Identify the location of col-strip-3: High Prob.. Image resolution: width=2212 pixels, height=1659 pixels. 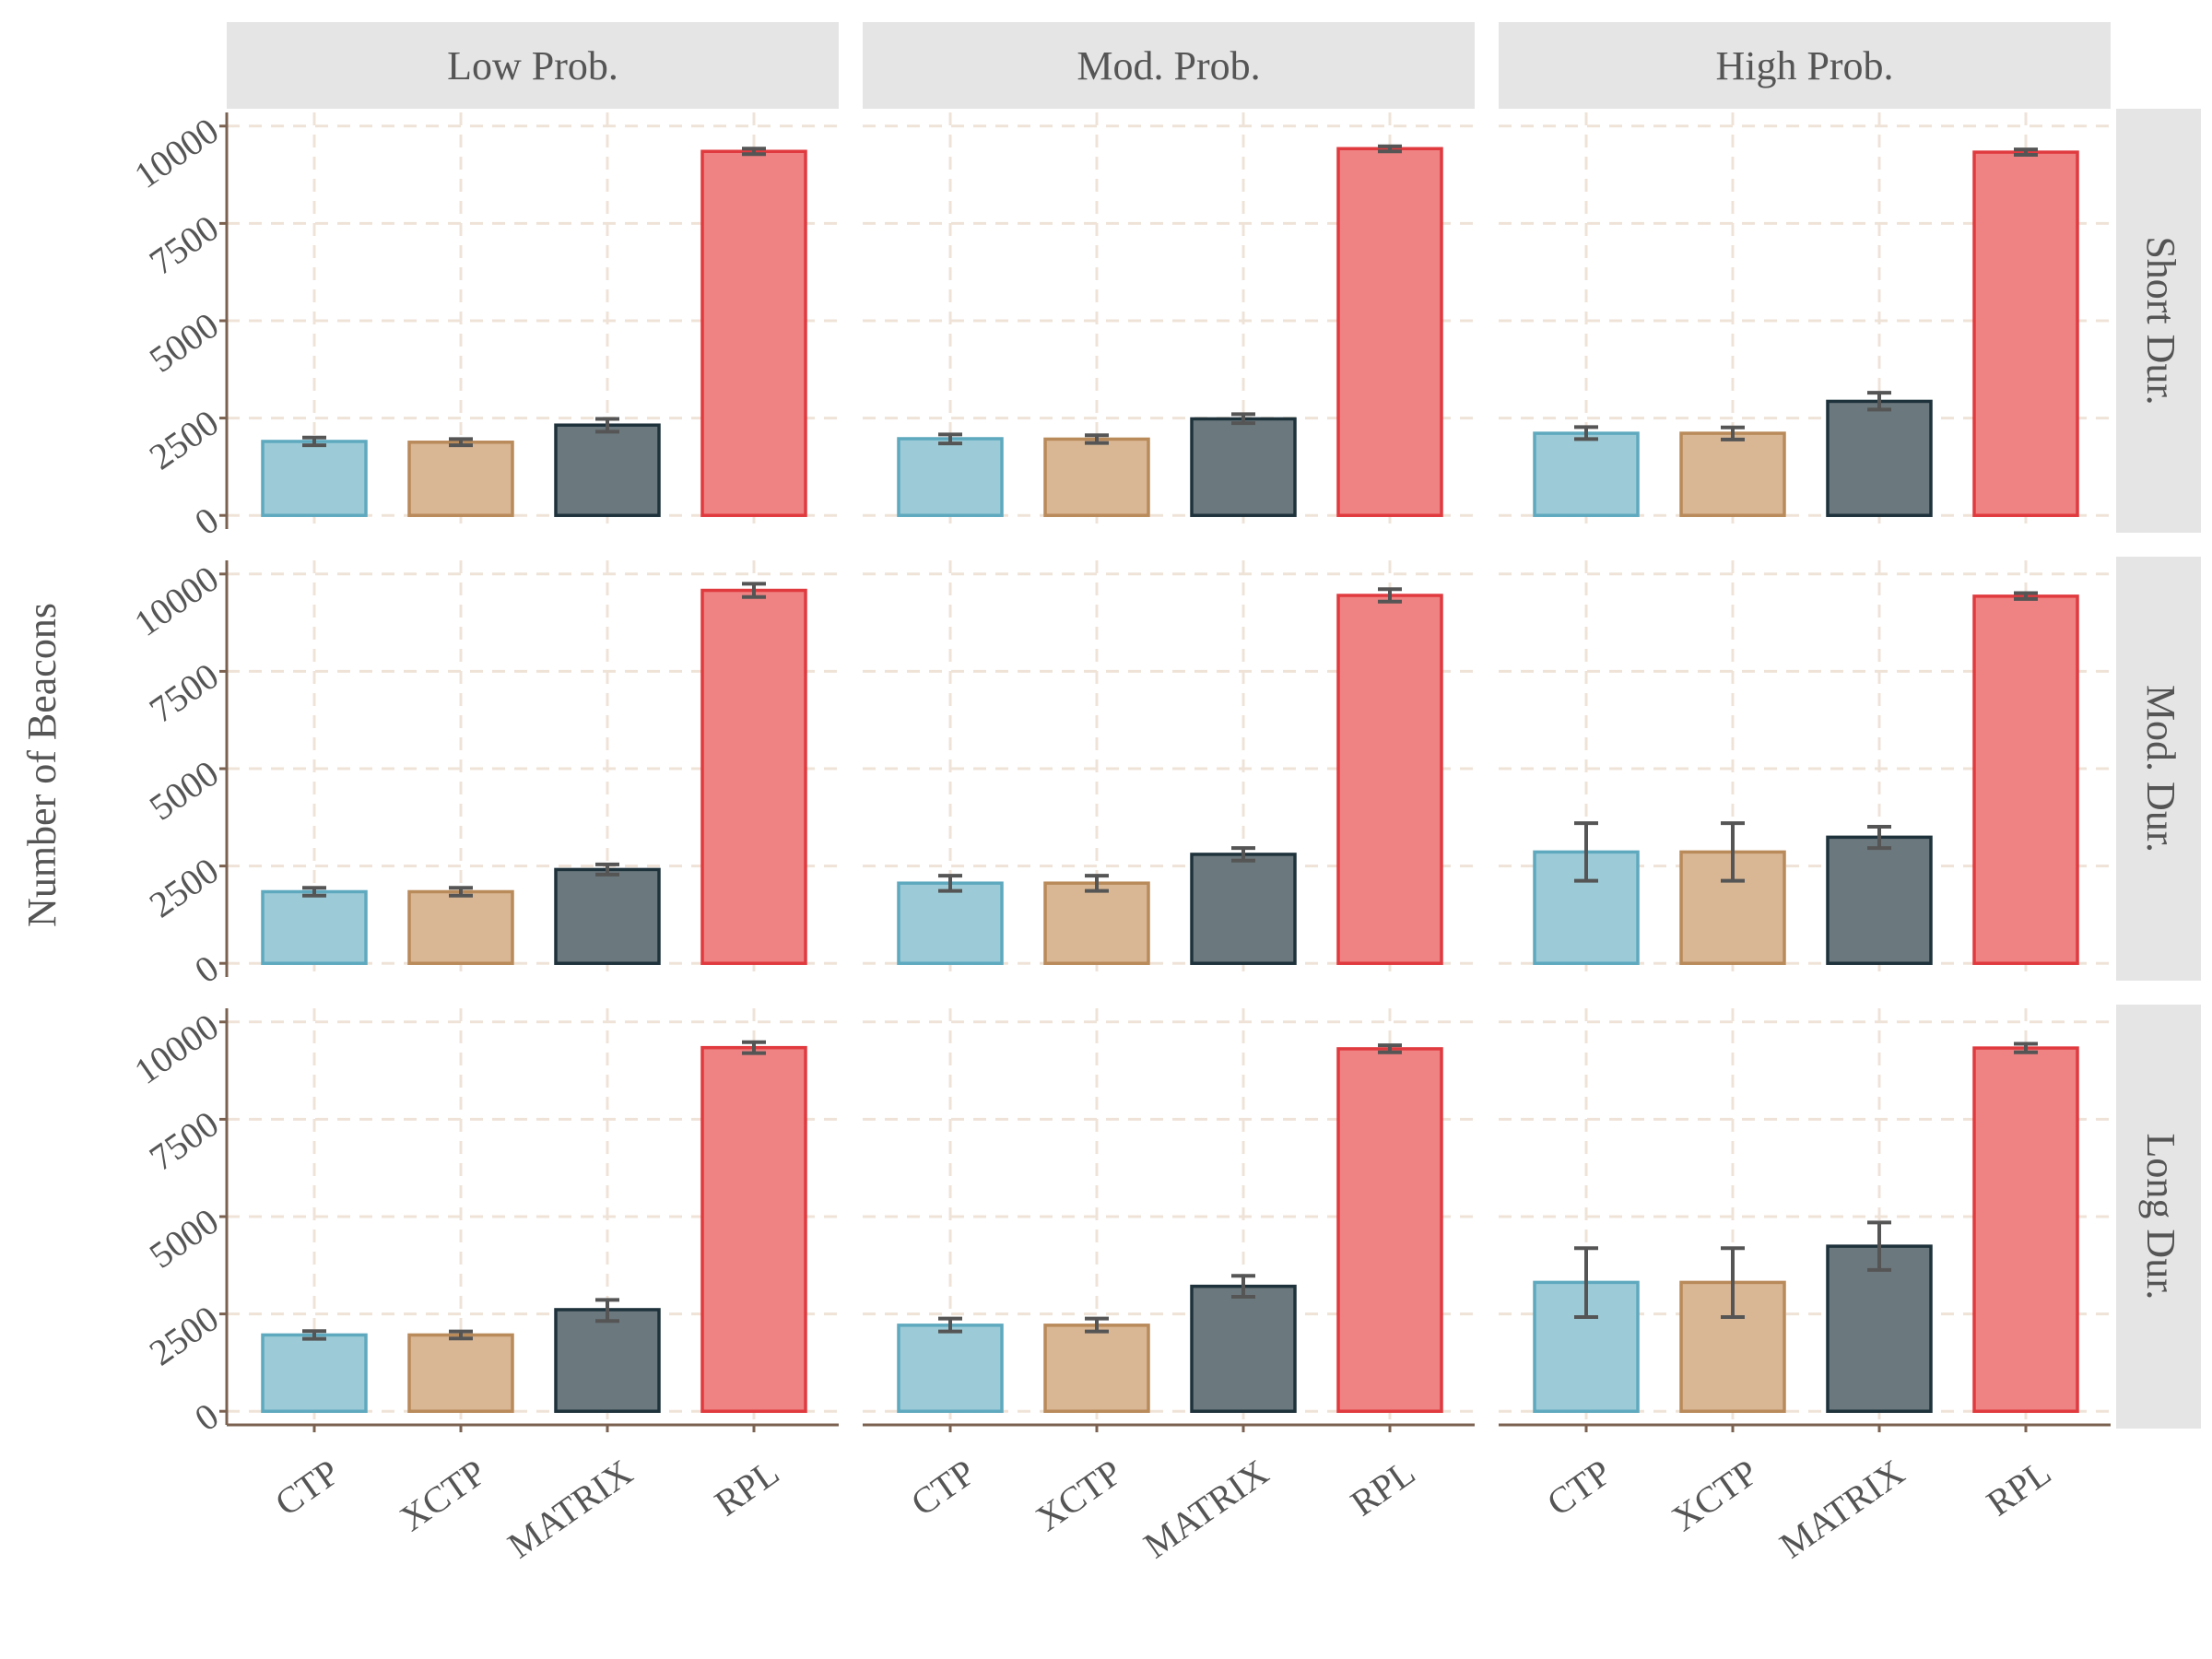
(1805, 65).